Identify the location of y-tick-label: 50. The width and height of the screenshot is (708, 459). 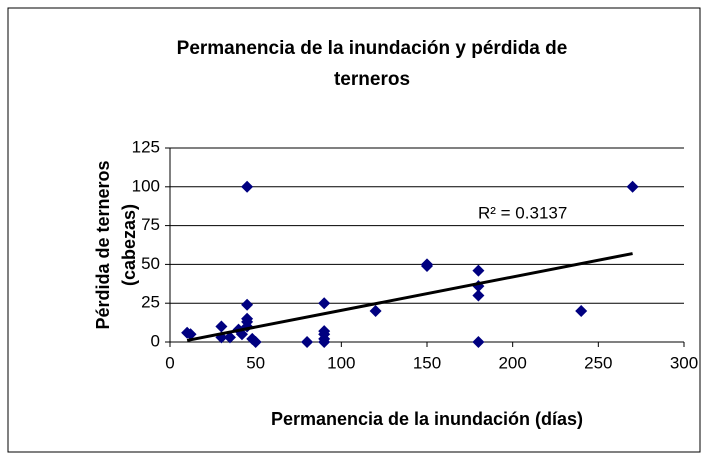
(150, 263).